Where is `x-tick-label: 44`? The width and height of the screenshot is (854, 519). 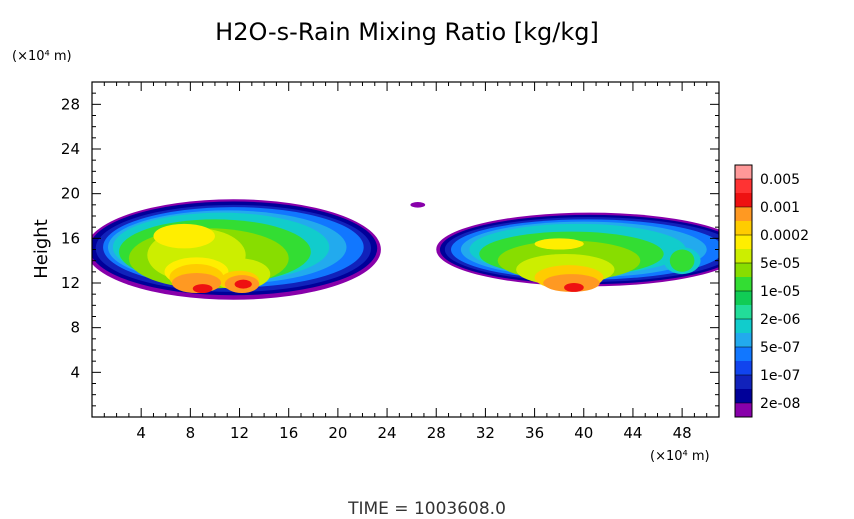
x-tick-label: 44 is located at coordinates (632, 433).